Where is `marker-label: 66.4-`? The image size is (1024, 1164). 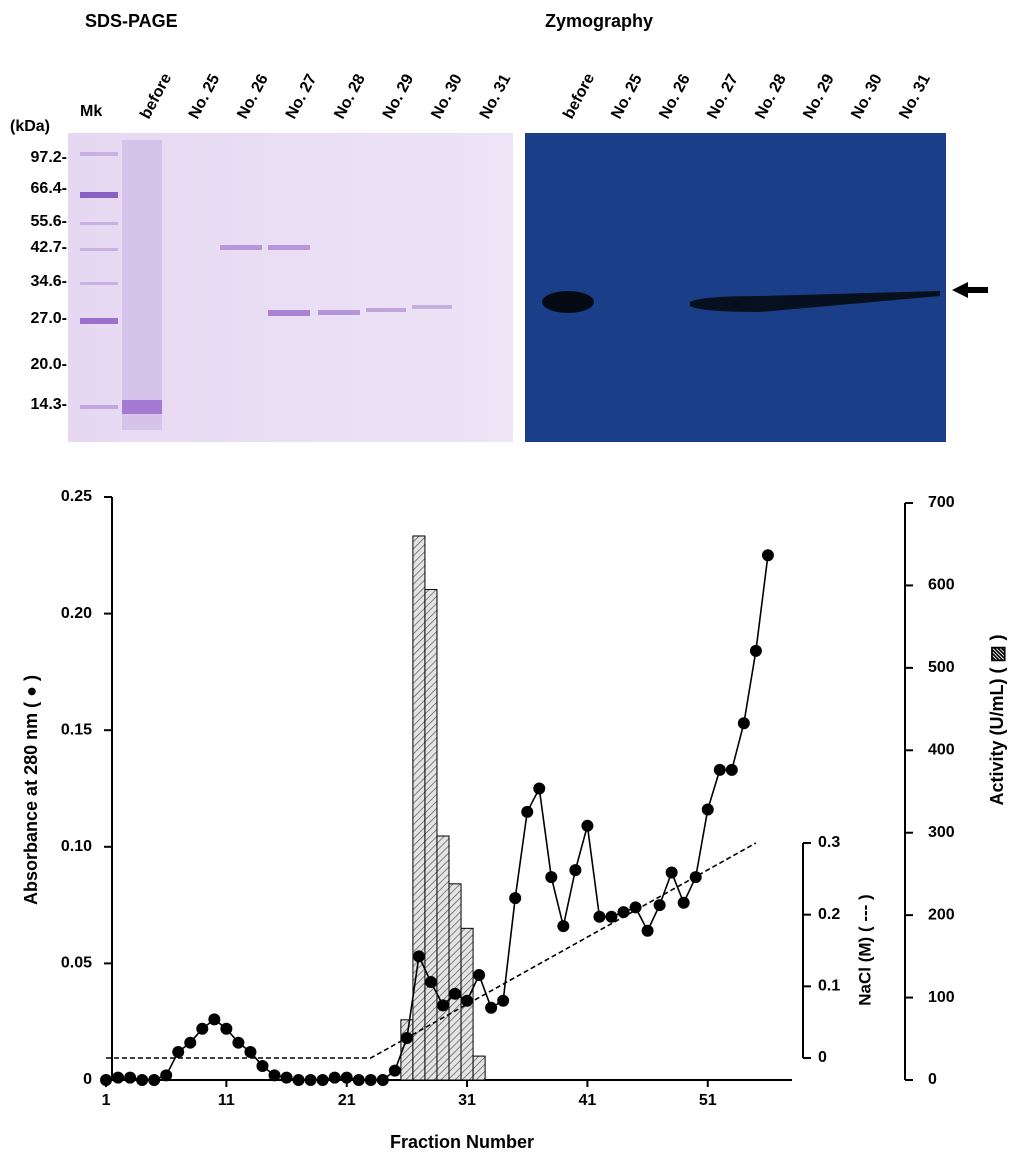 marker-label: 66.4- is located at coordinates (49, 188).